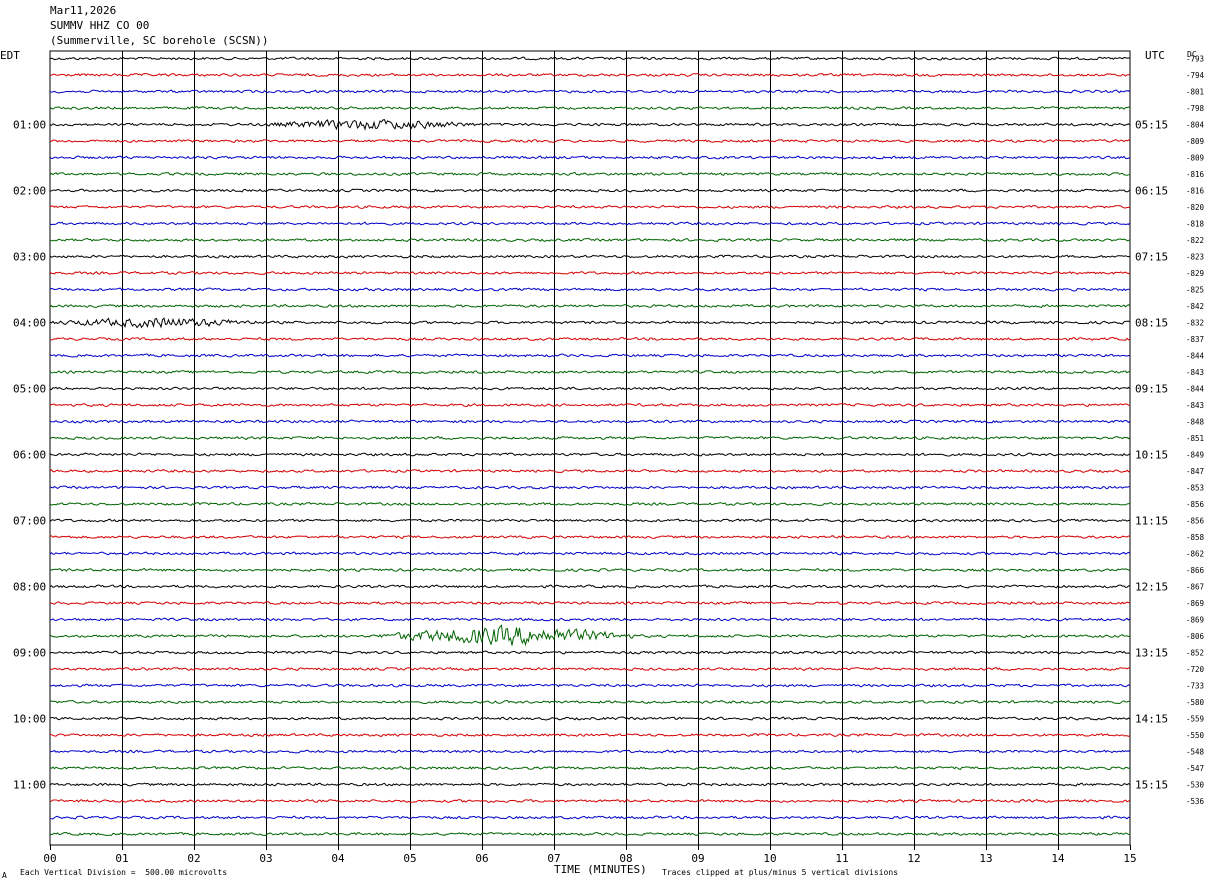 Image resolution: width=1210 pixels, height=886 pixels. I want to click on right-hour-label: 12:15, so click(1151, 587).